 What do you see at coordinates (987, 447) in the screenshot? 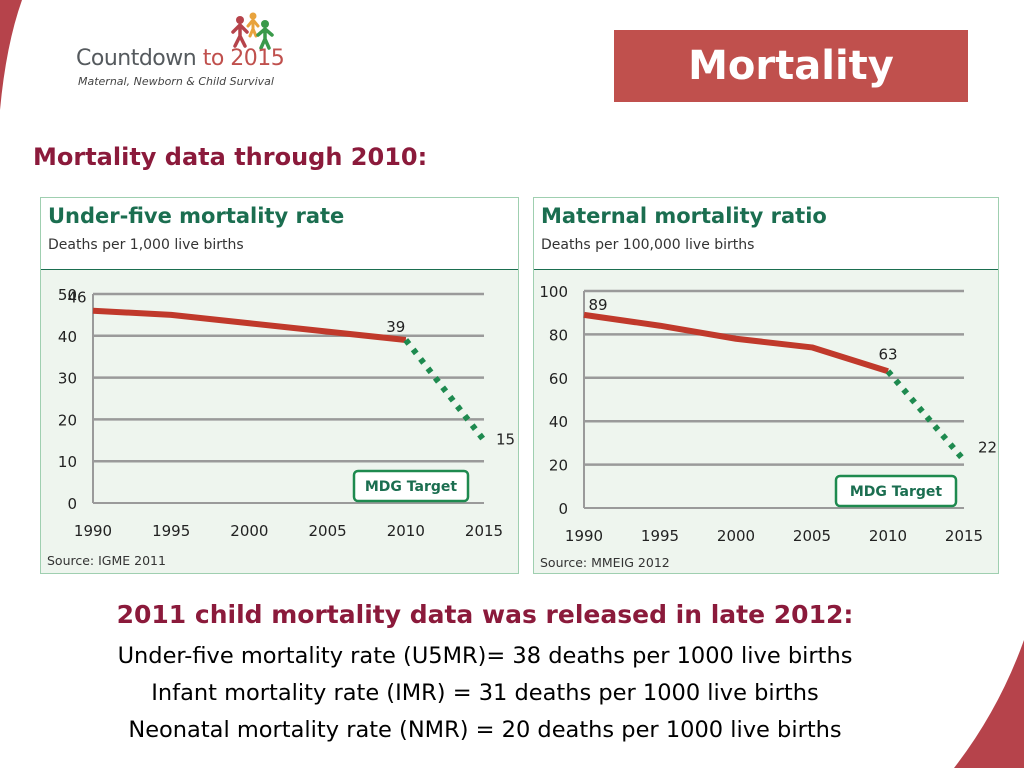
I see `data-label: 22` at bounding box center [987, 447].